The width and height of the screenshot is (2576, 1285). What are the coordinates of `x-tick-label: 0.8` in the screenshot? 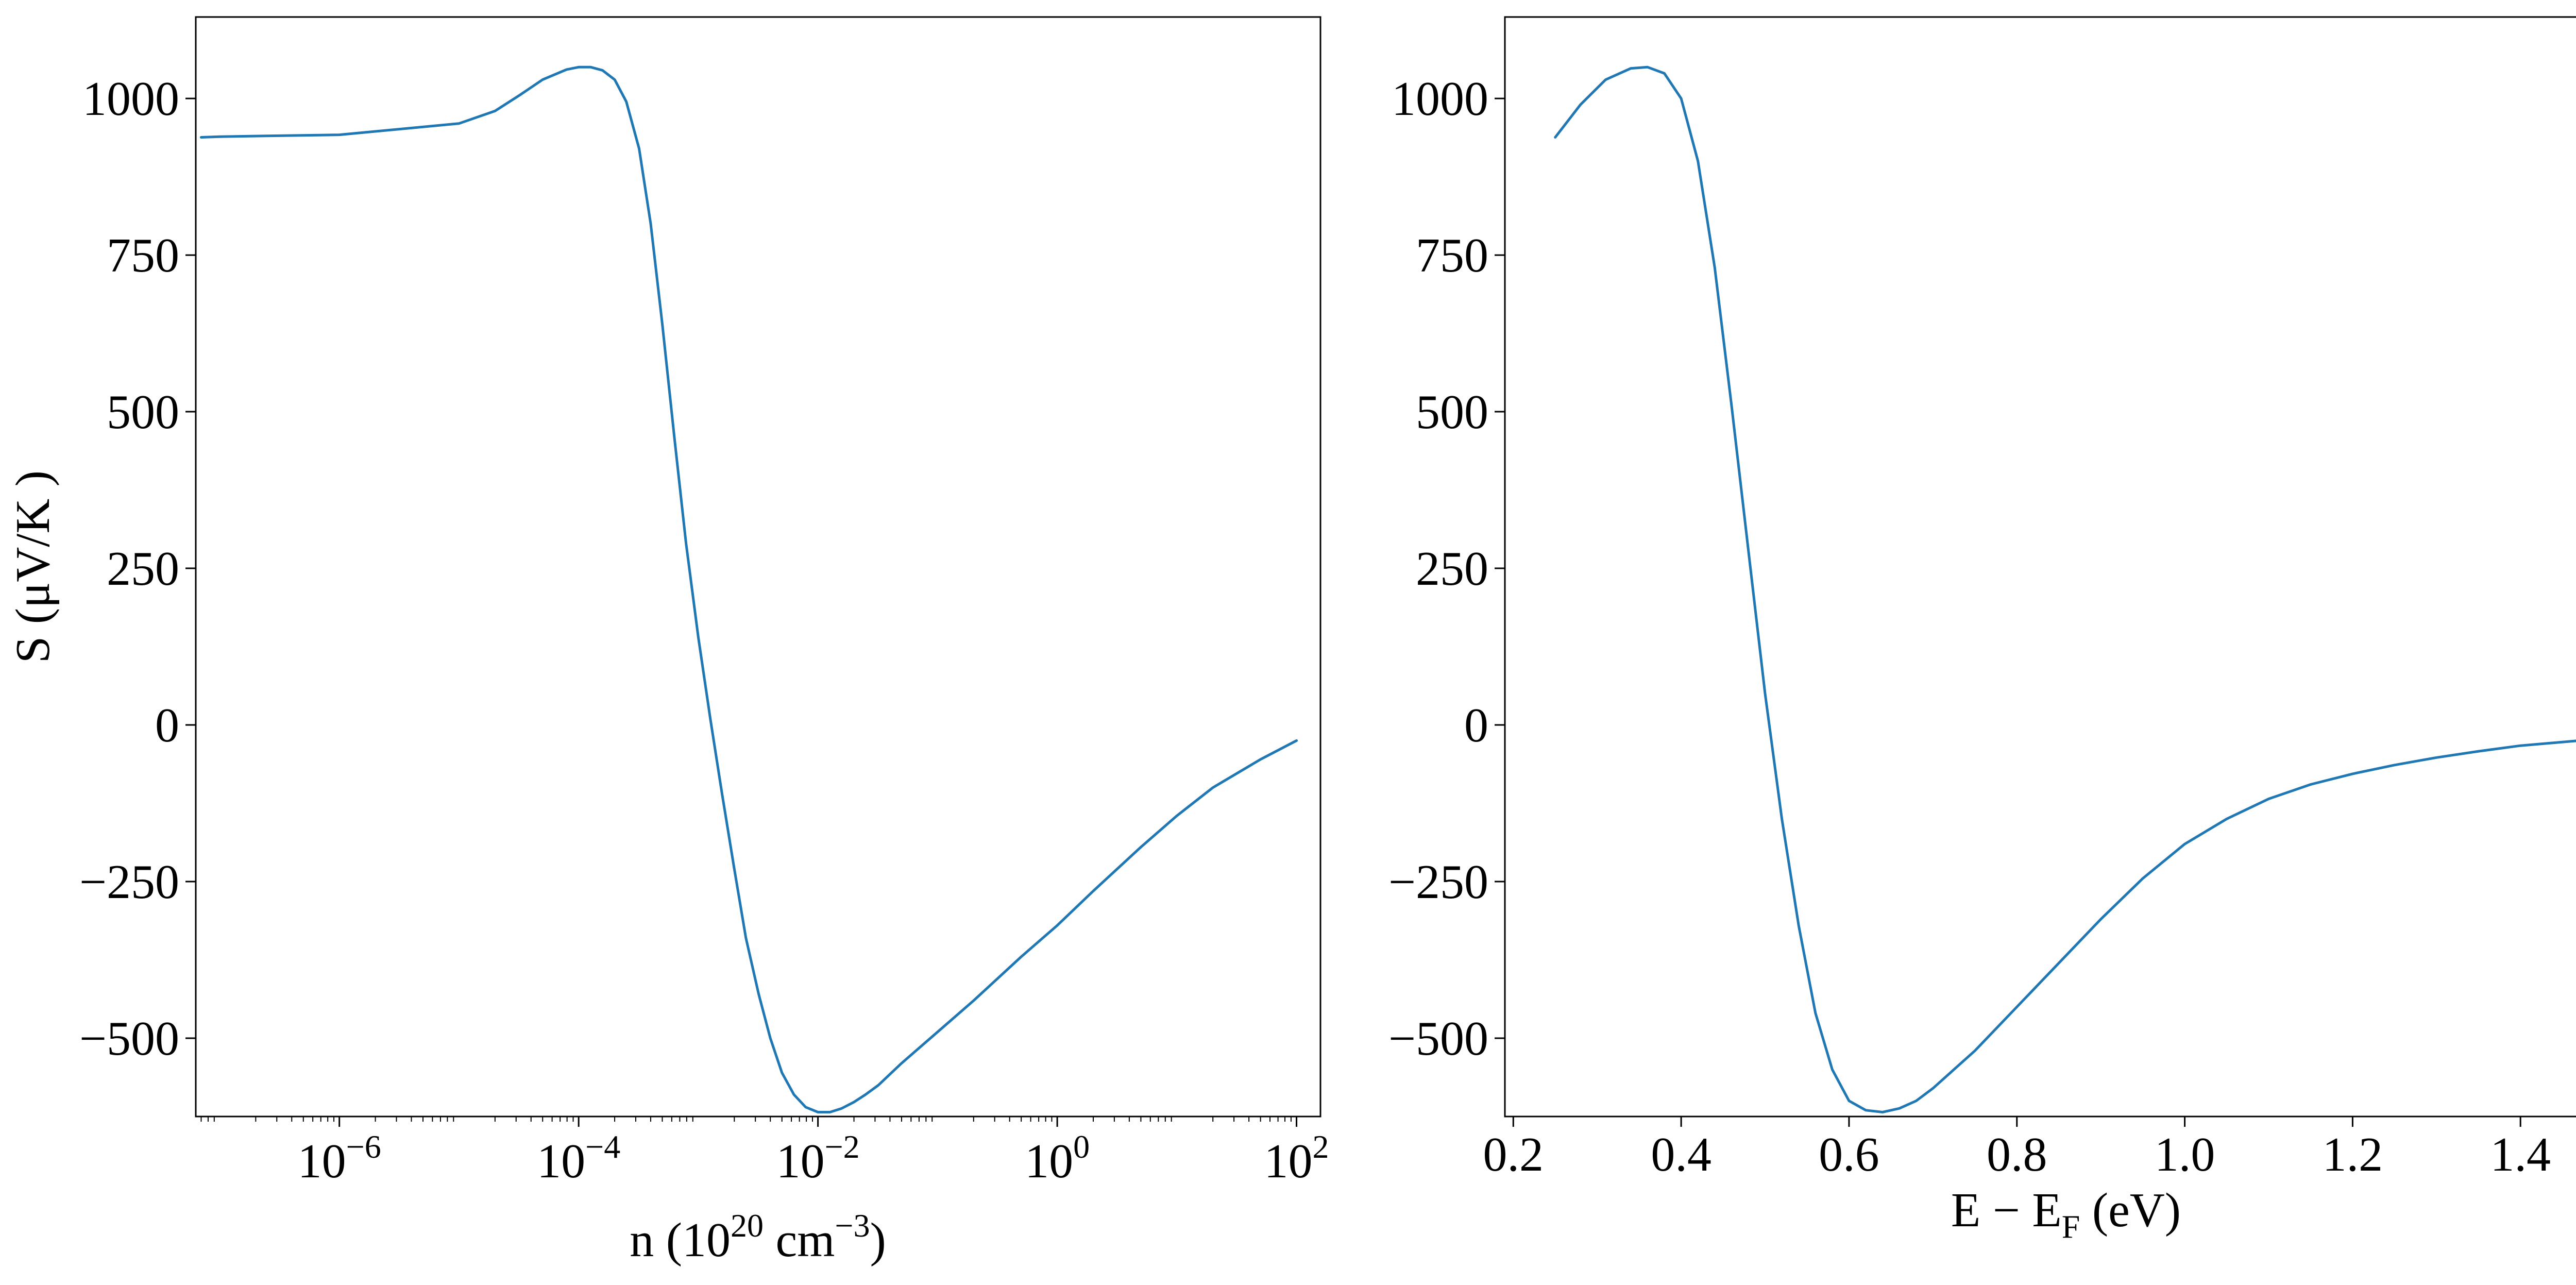 It's located at (2017, 1154).